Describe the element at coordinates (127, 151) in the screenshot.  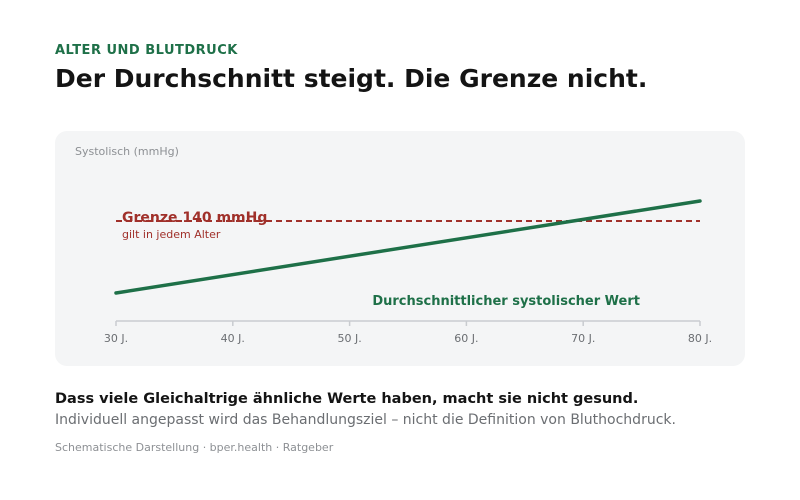
I see `y-axis-label: Systolisch (mmHg)` at that location.